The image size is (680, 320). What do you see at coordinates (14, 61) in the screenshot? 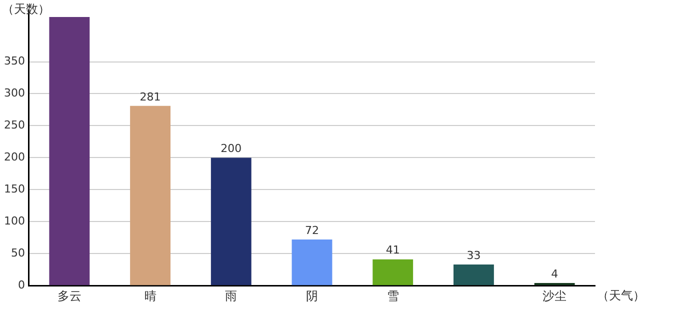
I see `y-tick-label: 350` at bounding box center [14, 61].